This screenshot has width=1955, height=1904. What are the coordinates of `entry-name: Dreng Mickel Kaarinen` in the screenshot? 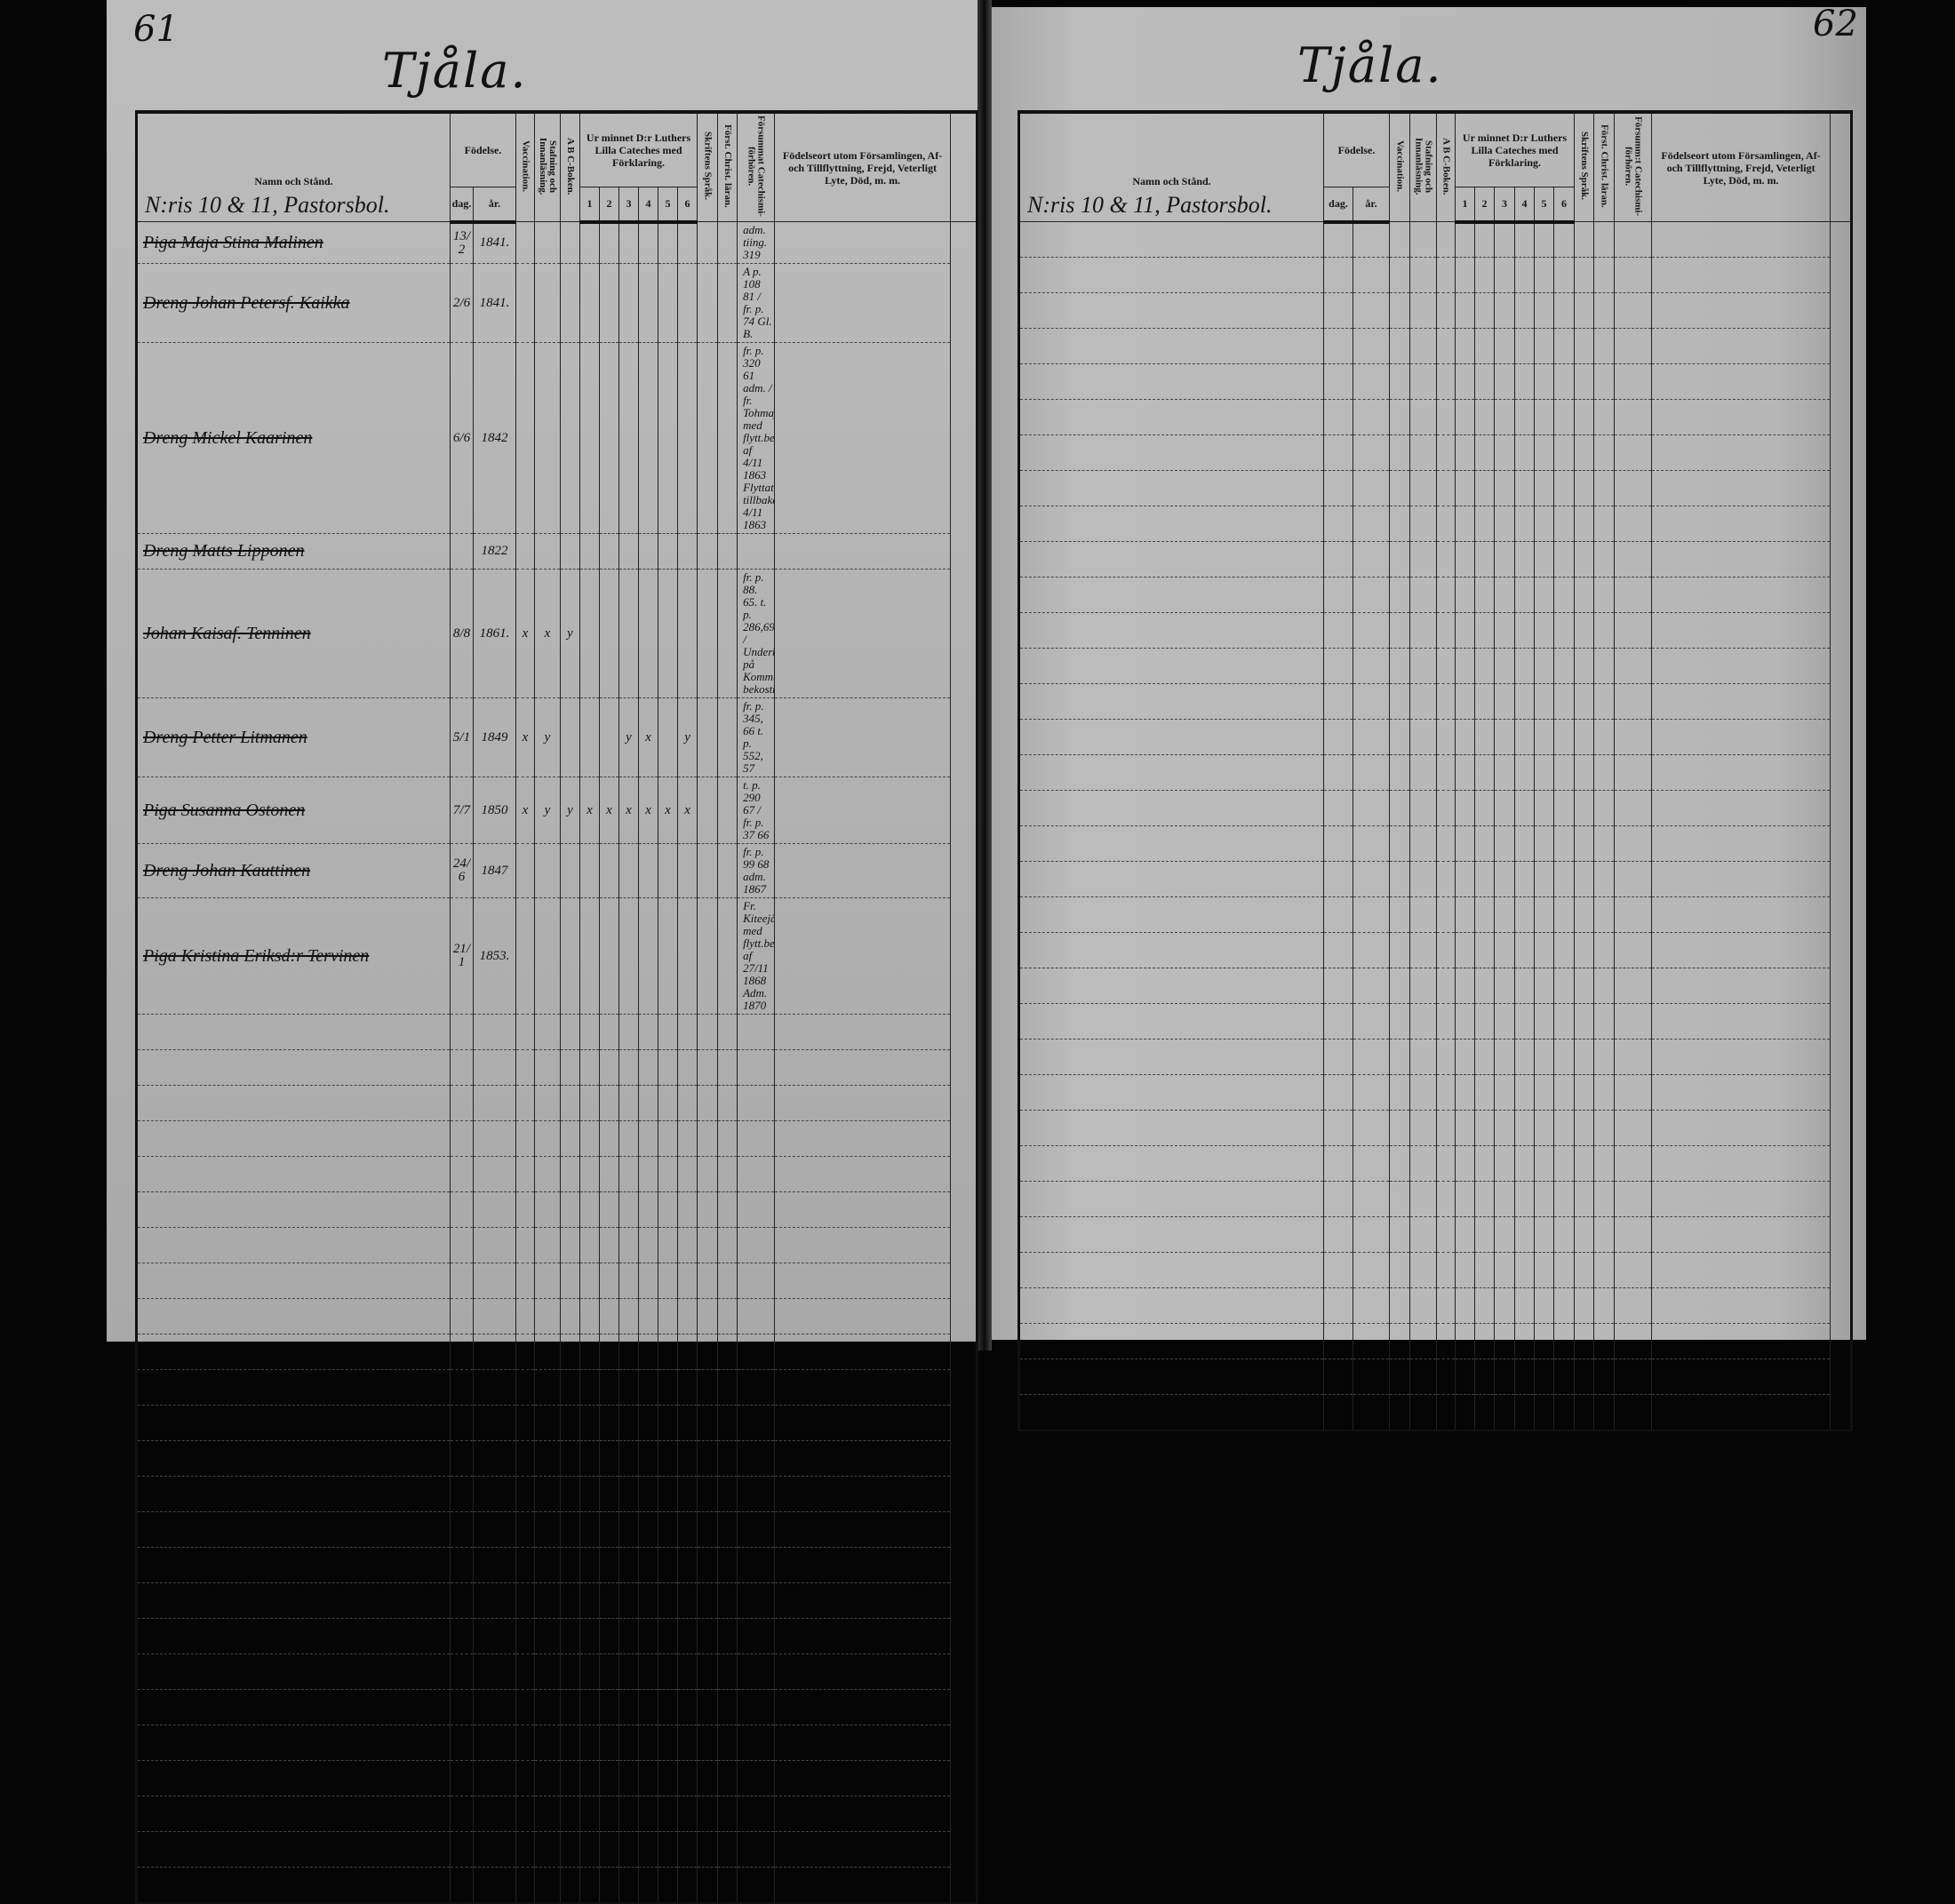 It's located at (294, 438).